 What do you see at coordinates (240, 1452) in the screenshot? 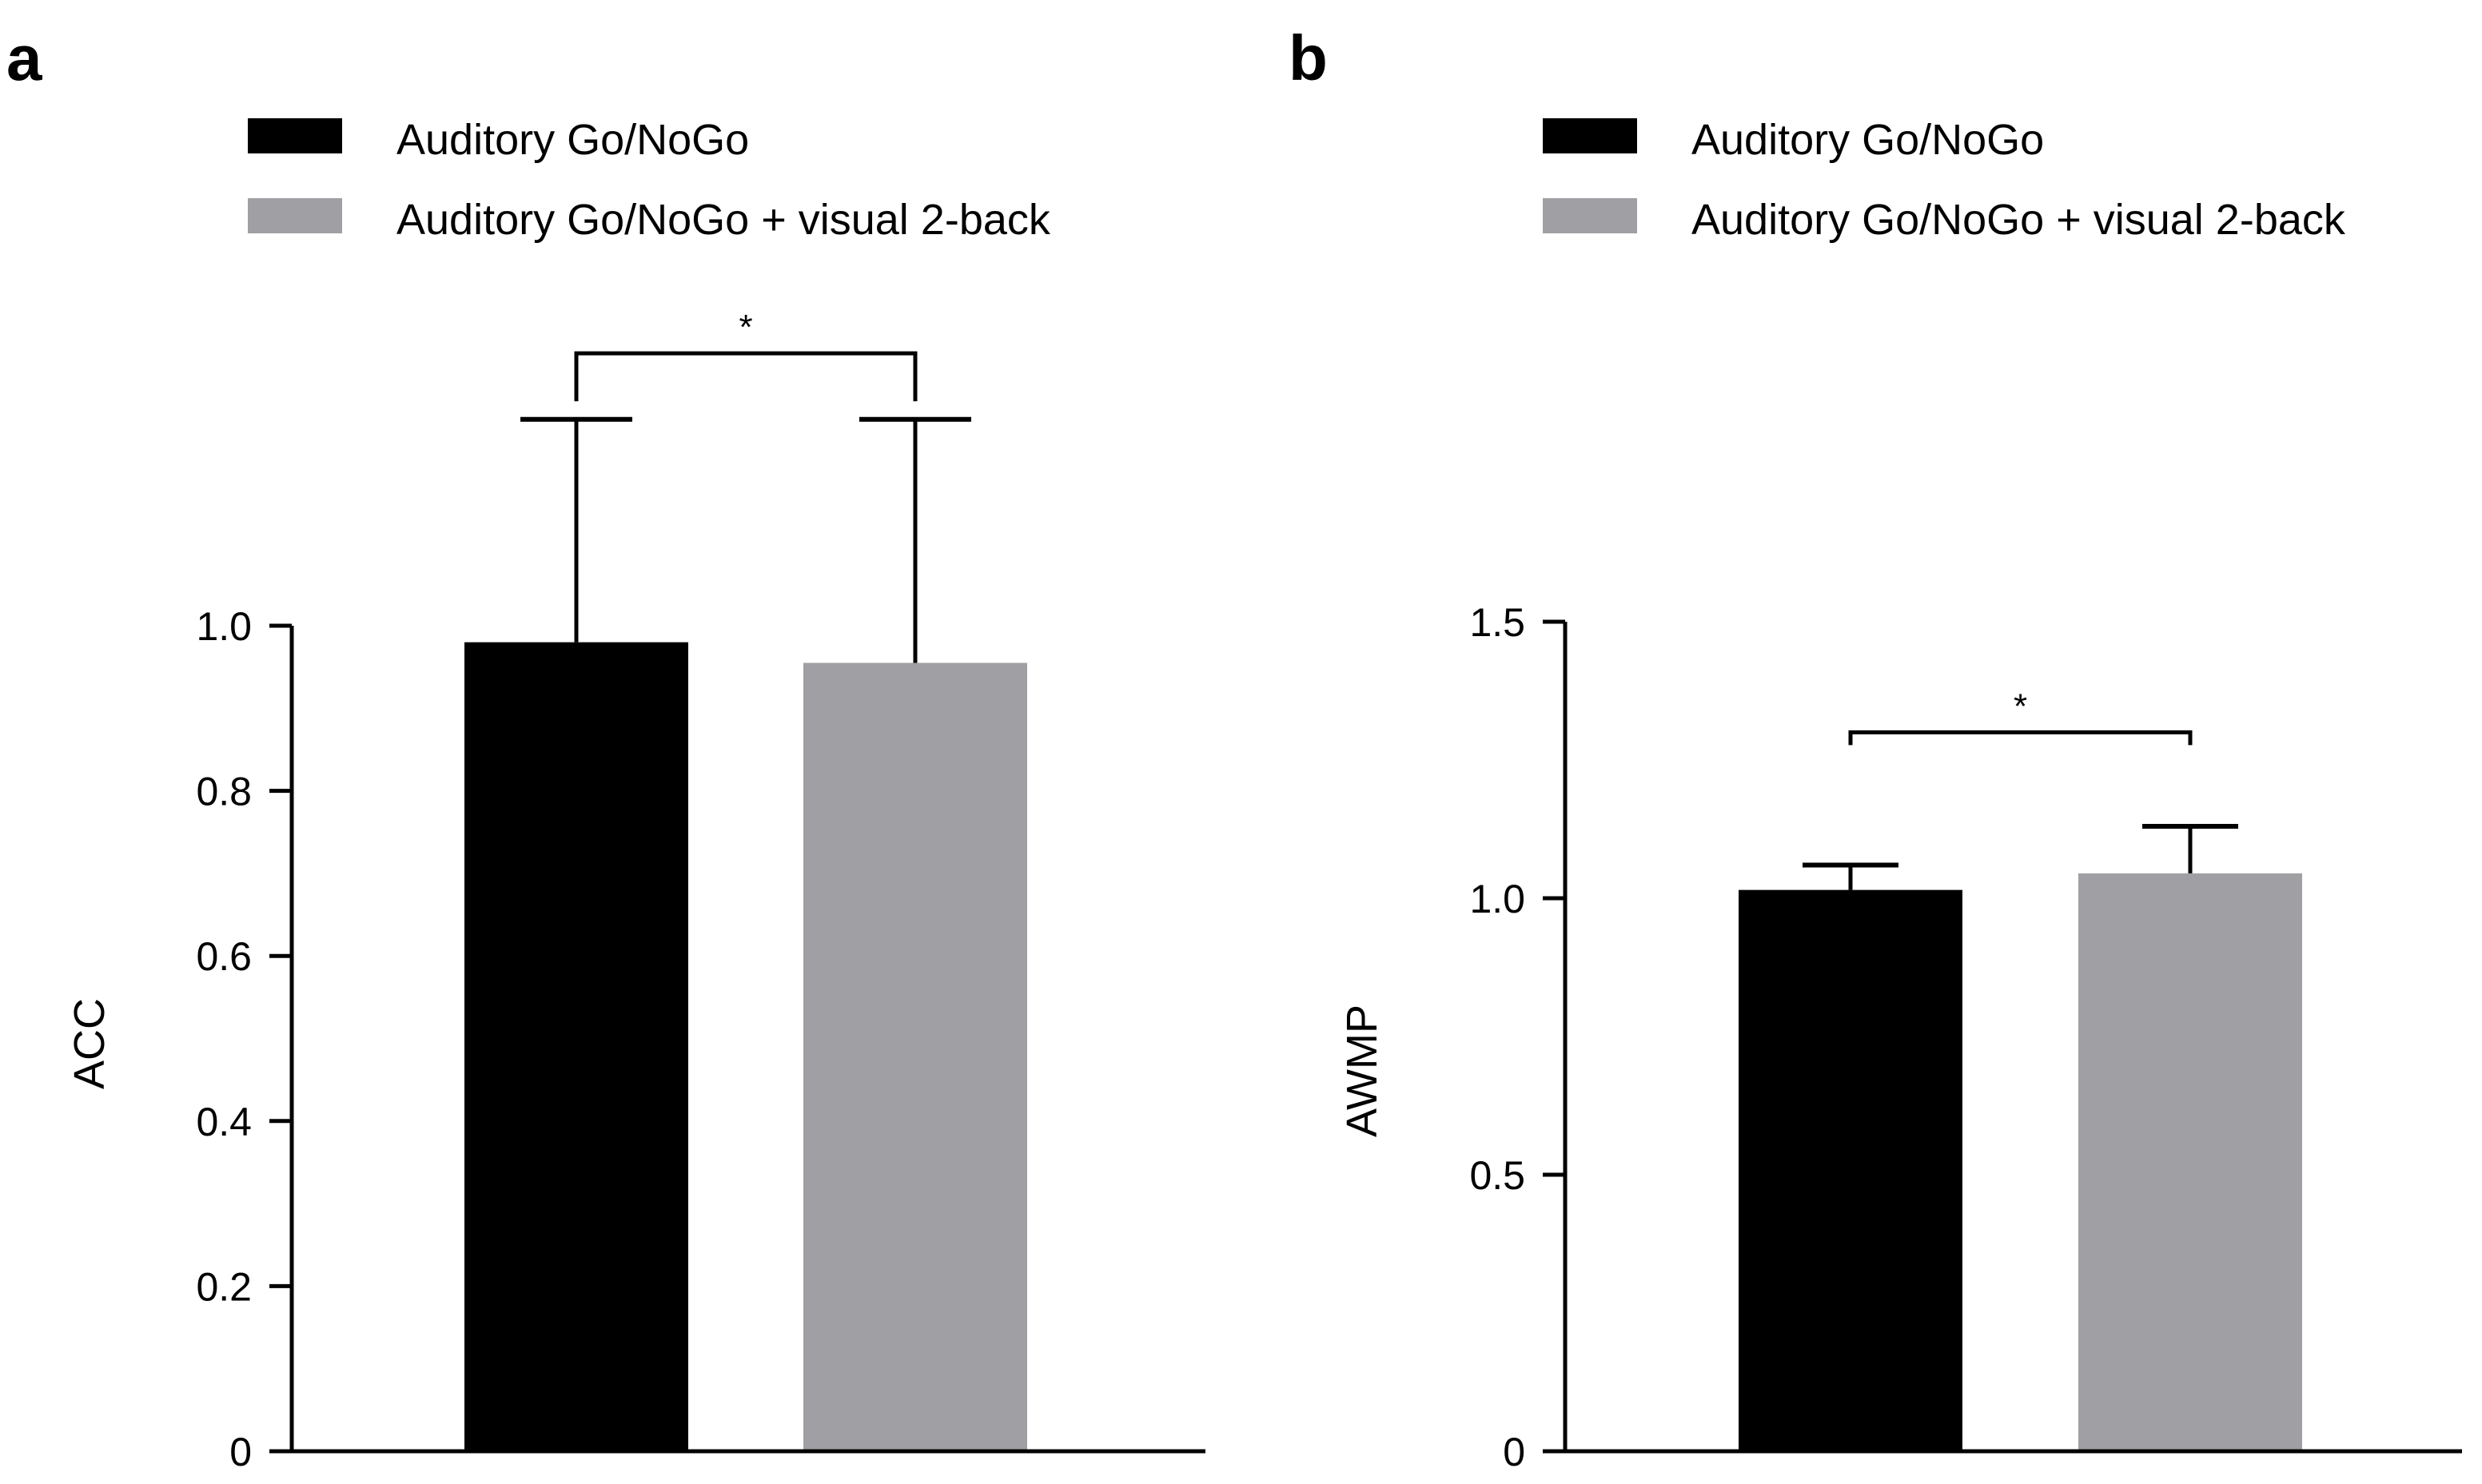
I see `panel-a-y-tick-label: 0` at bounding box center [240, 1452].